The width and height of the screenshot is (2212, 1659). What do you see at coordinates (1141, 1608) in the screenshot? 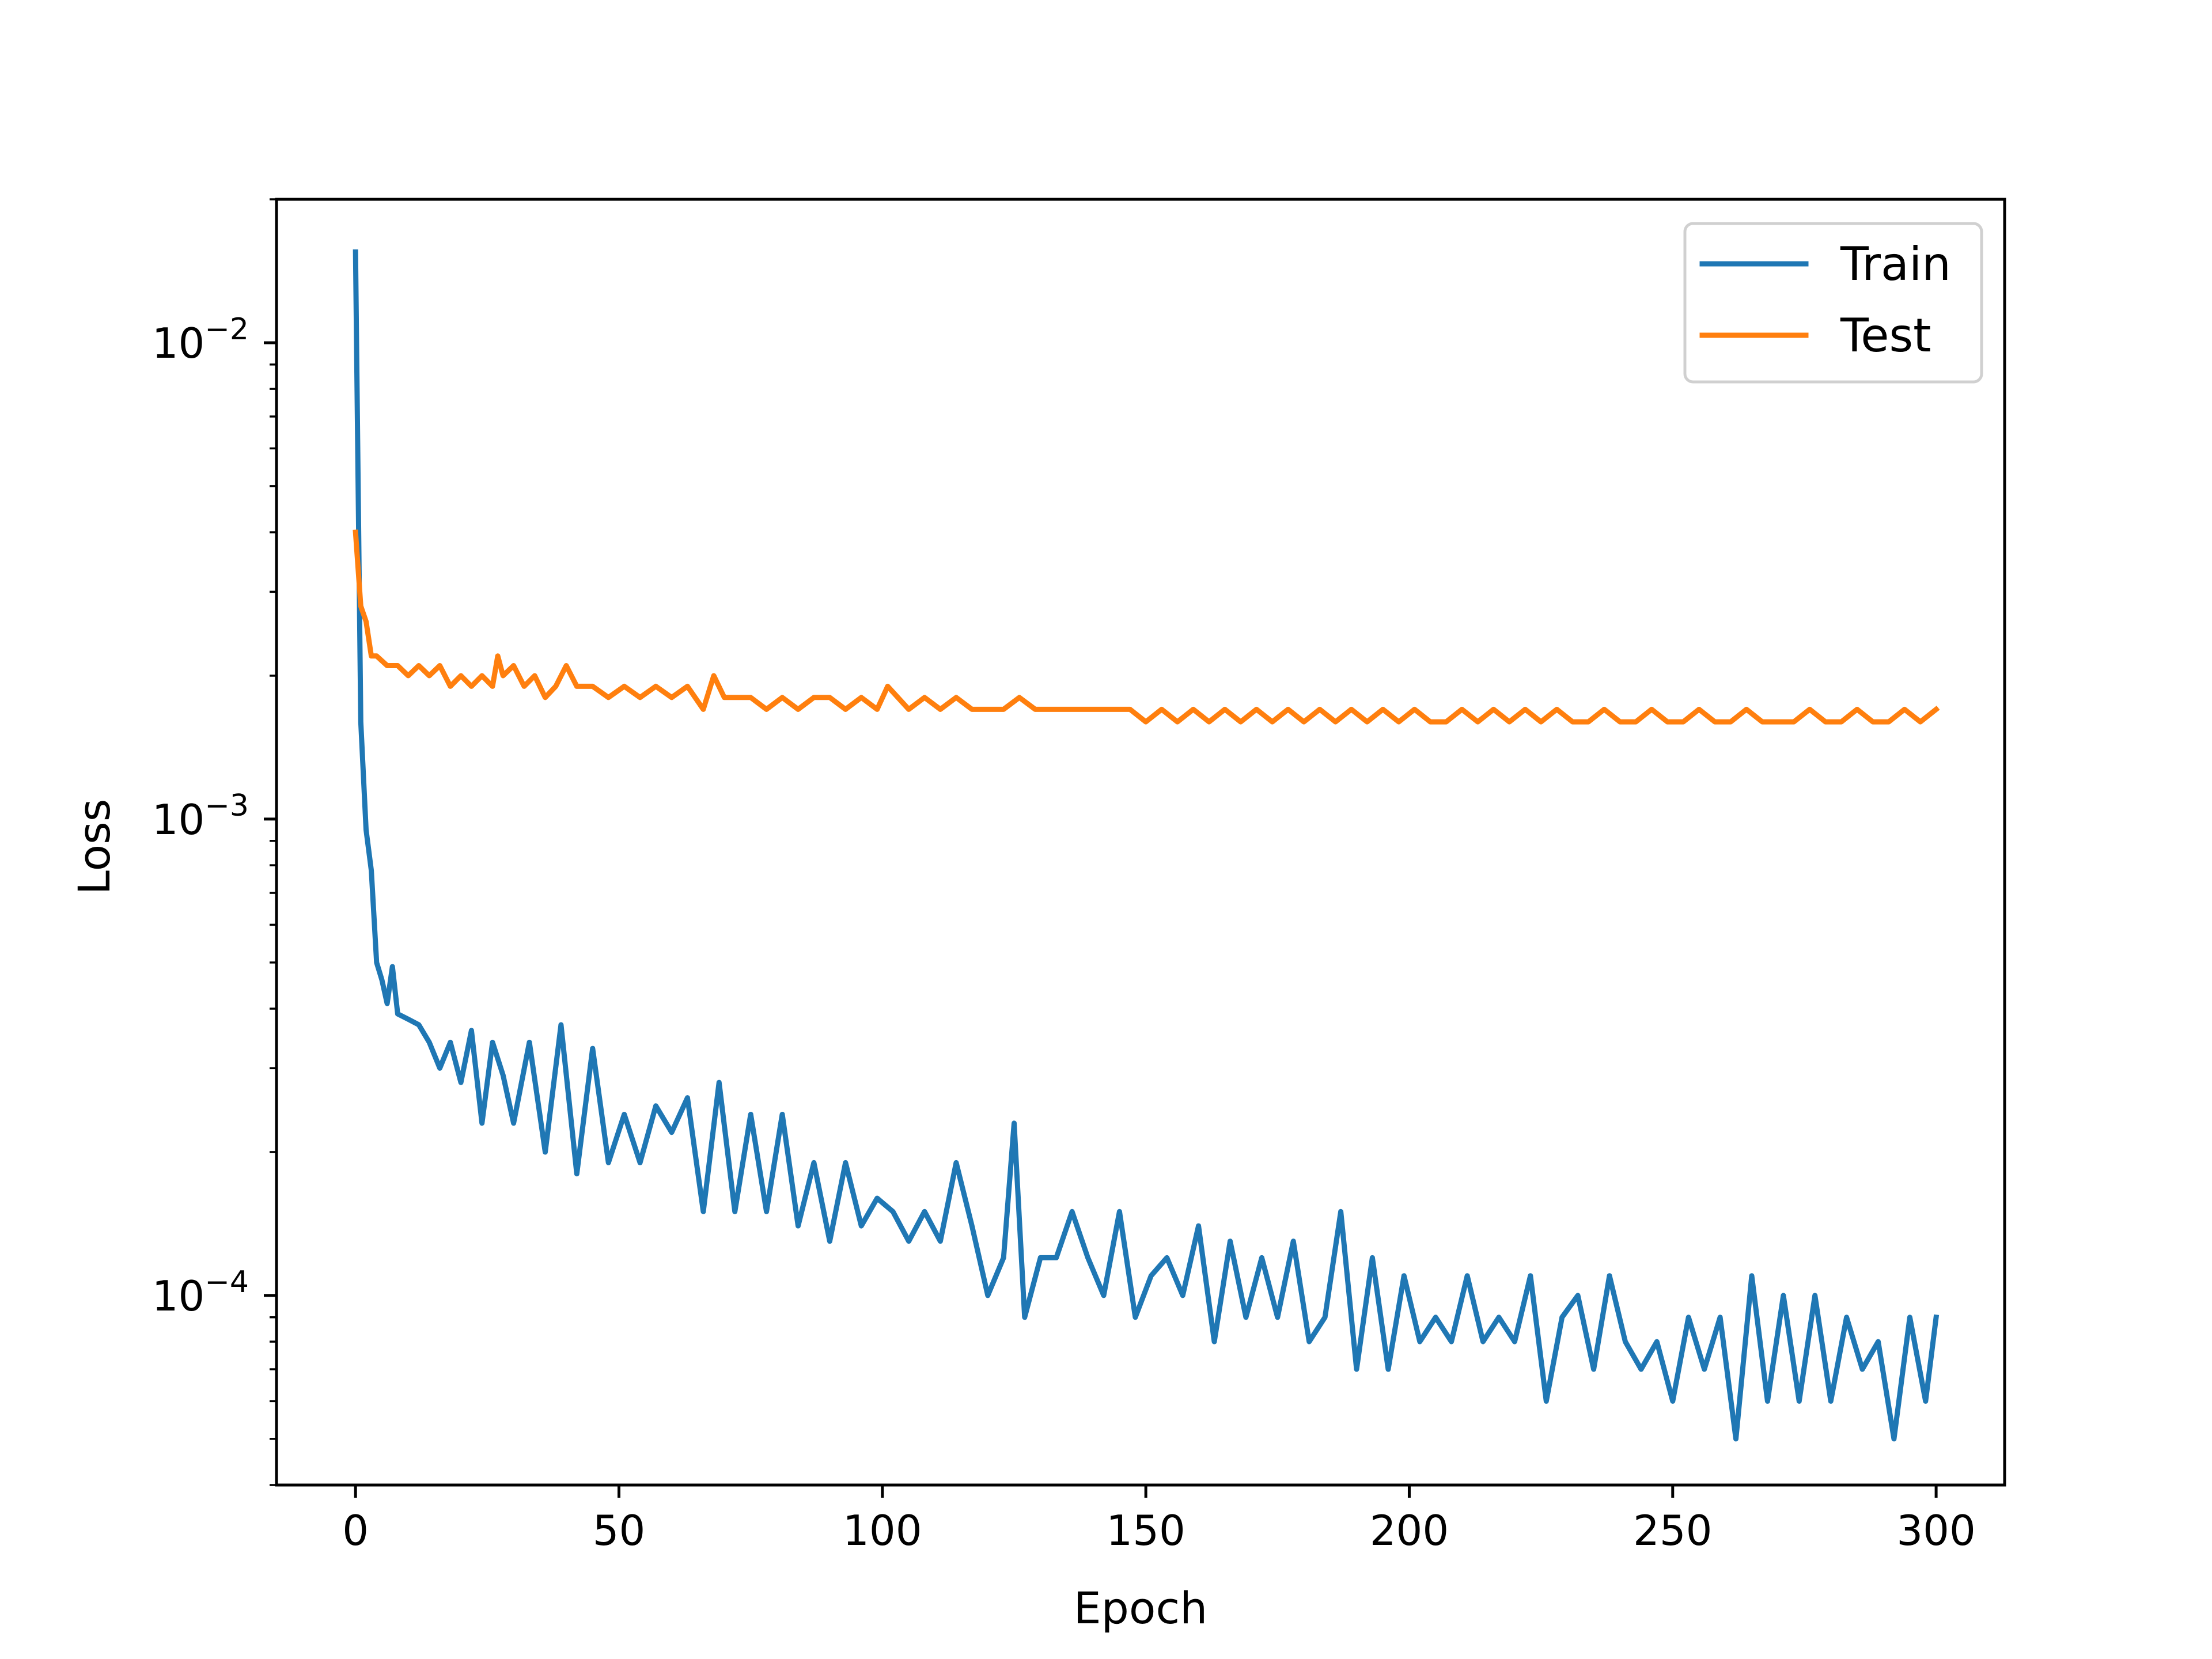
I see `x-axis-label: Epoch` at bounding box center [1141, 1608].